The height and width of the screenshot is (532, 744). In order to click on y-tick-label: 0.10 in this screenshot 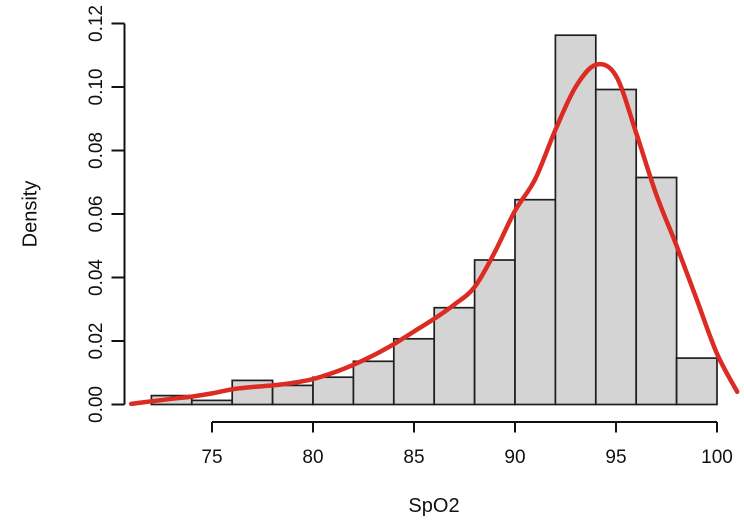, I will do `click(96, 87)`.